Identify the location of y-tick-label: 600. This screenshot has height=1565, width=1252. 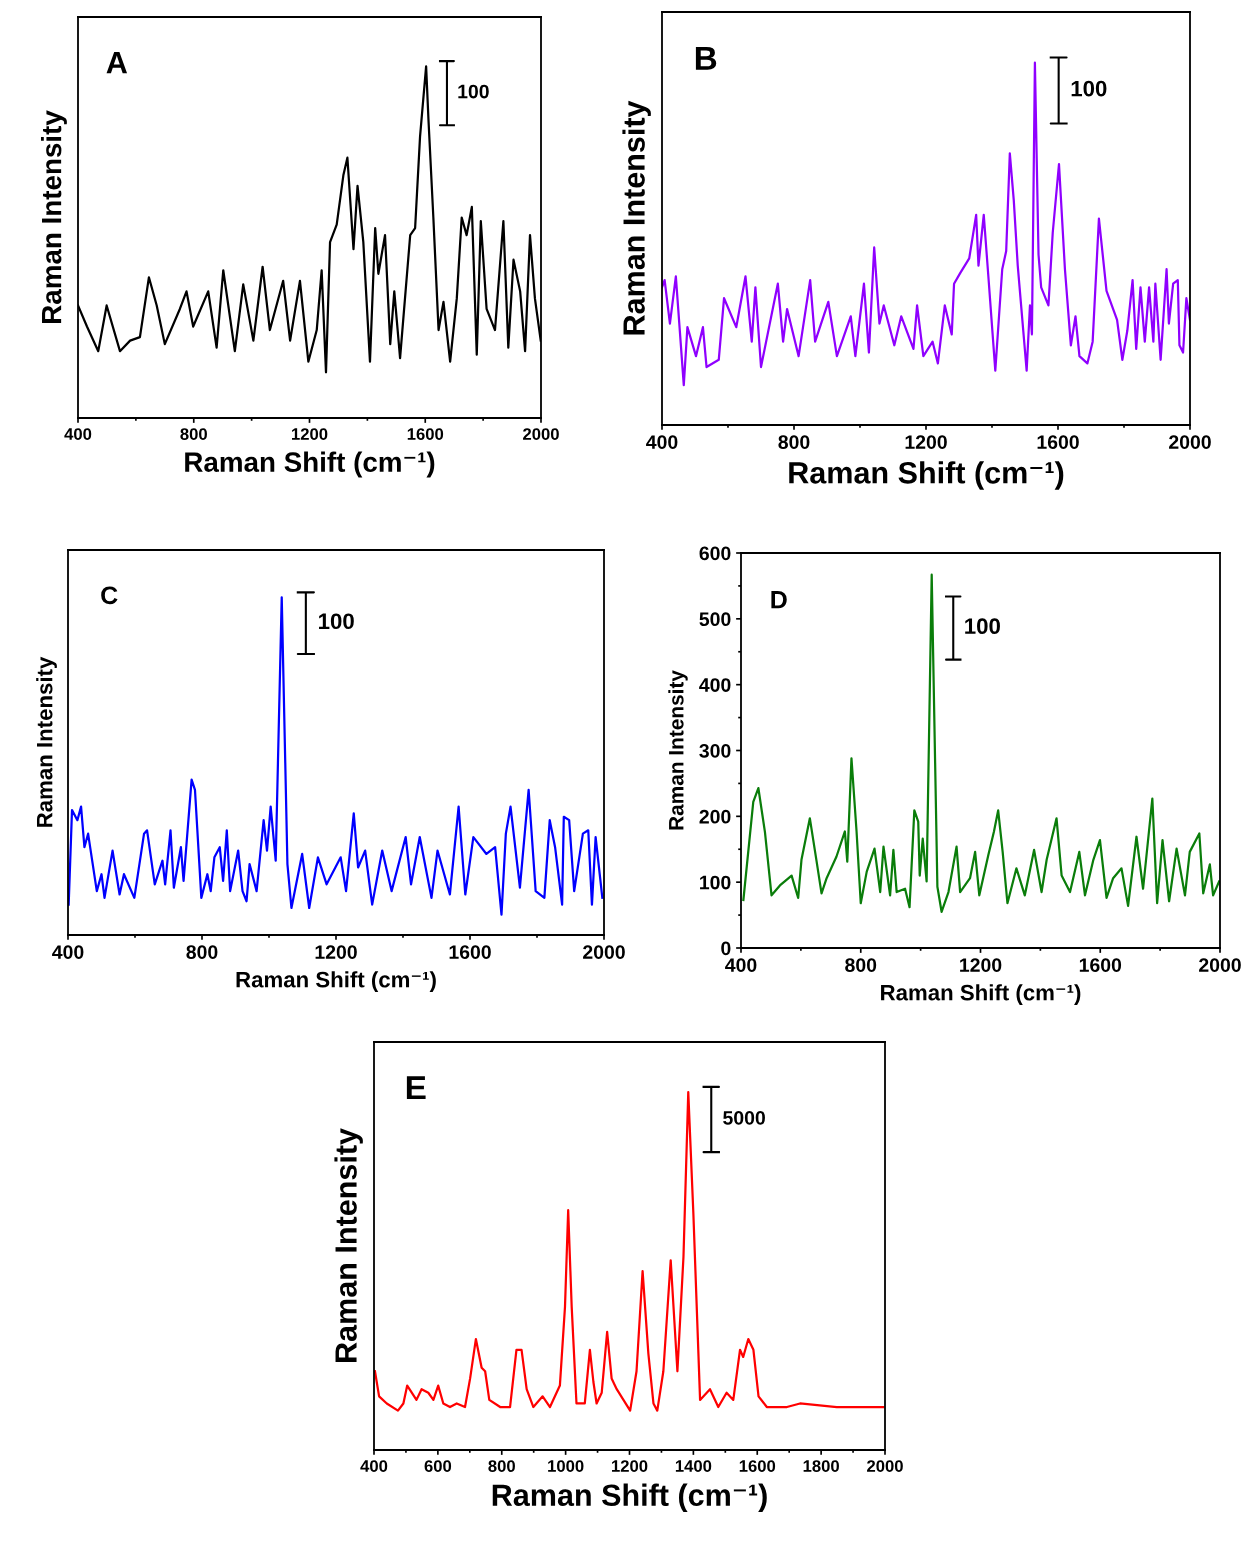
(715, 553).